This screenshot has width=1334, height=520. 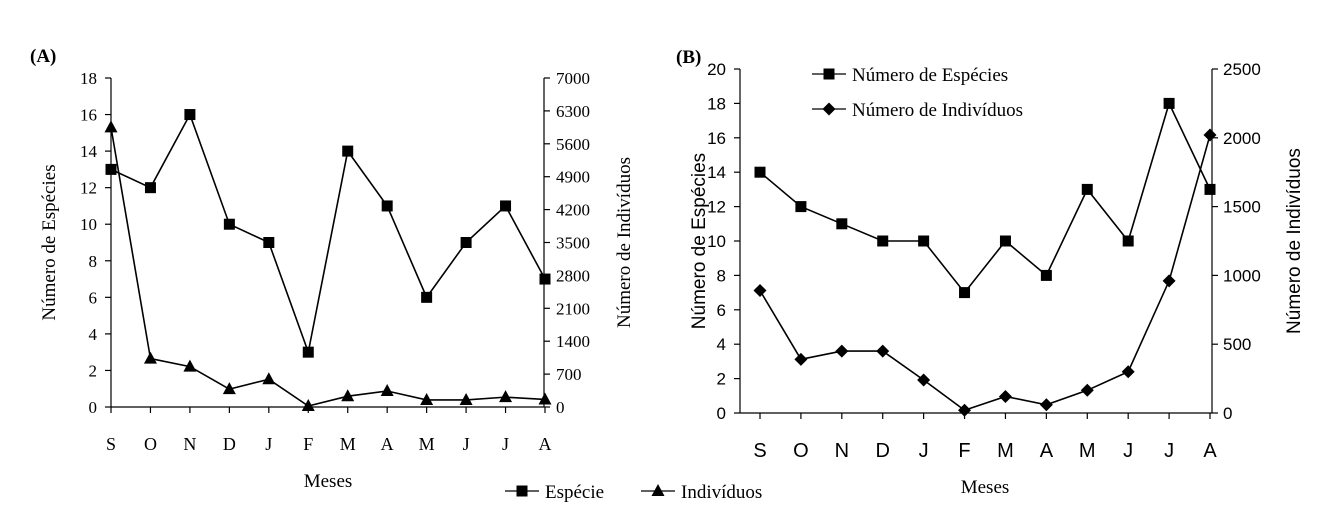 I want to click on y-tick-label: 2, so click(x=93, y=370).